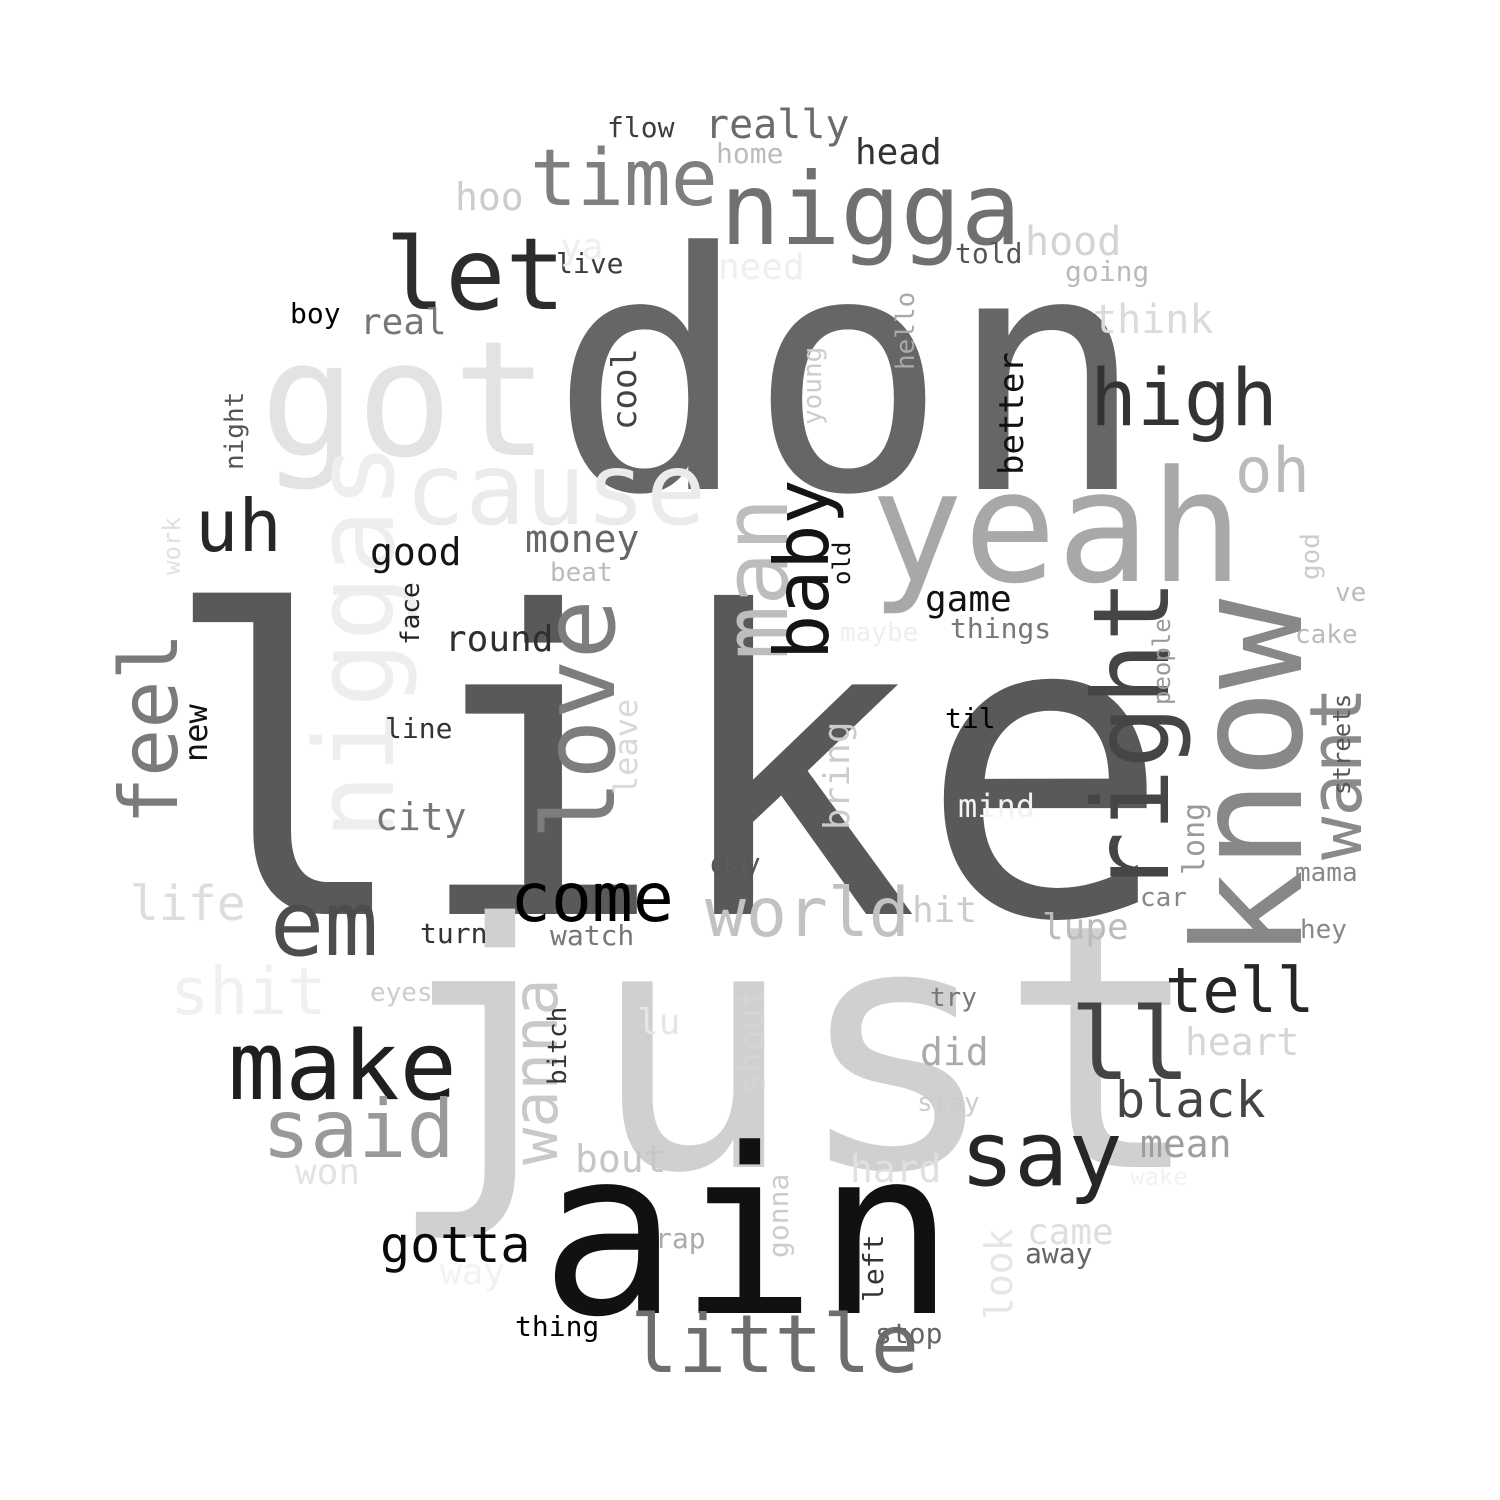 Image resolution: width=1500 pixels, height=1500 pixels. What do you see at coordinates (473, 1272) in the screenshot?
I see `word-way: way` at bounding box center [473, 1272].